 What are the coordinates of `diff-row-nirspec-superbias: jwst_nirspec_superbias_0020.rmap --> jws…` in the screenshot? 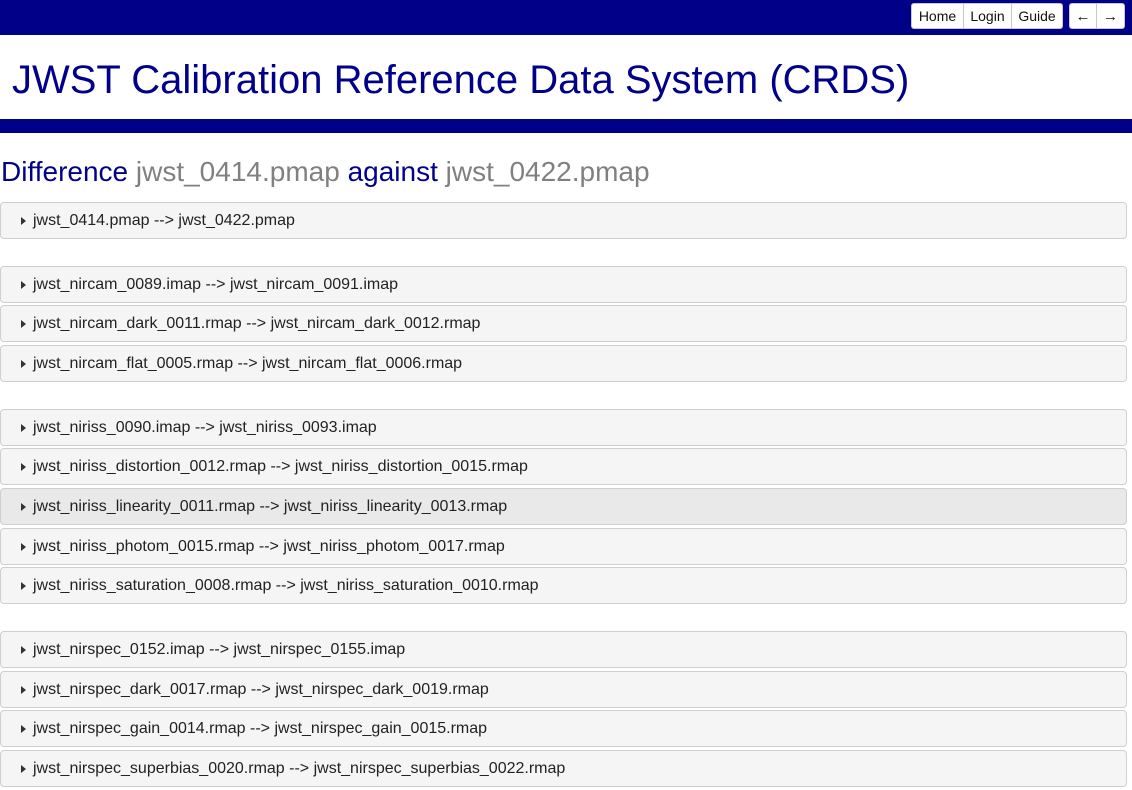 It's located at (563, 768).